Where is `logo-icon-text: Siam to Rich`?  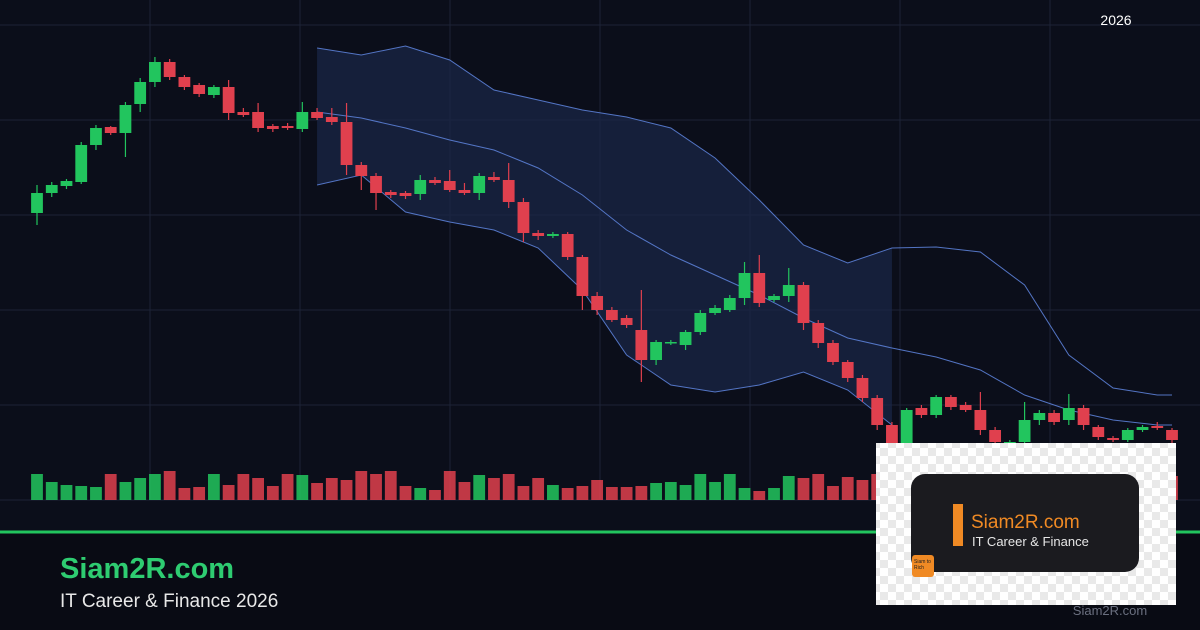 logo-icon-text: Siam to Rich is located at coordinates (922, 565).